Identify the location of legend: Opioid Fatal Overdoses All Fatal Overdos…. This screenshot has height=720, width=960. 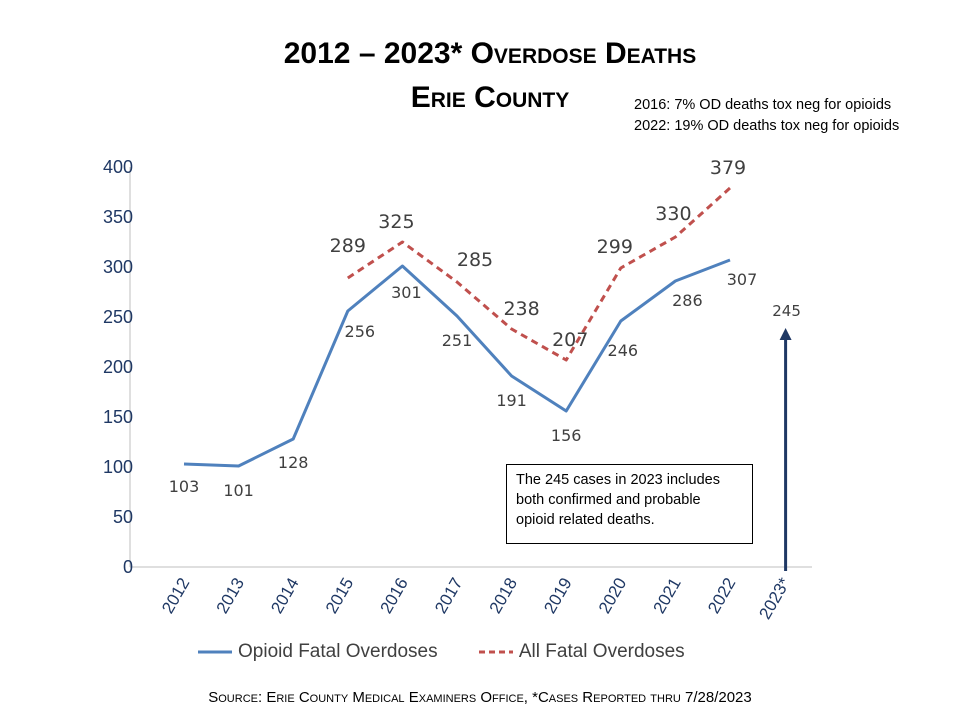
(459, 652).